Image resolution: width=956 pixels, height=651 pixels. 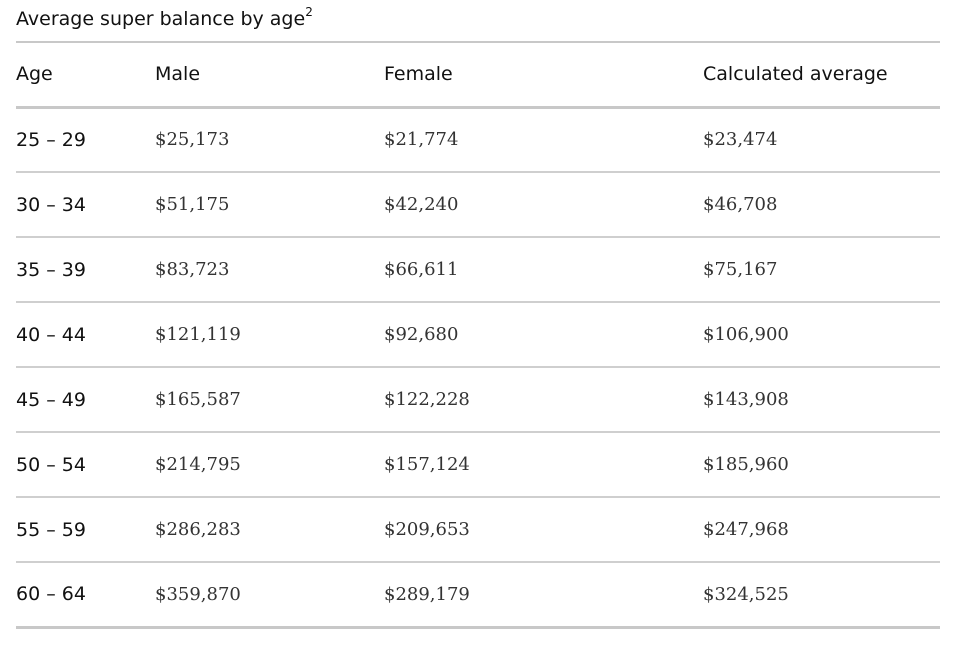 I want to click on table-caption: Average super balance by age2, so click(x=164, y=19).